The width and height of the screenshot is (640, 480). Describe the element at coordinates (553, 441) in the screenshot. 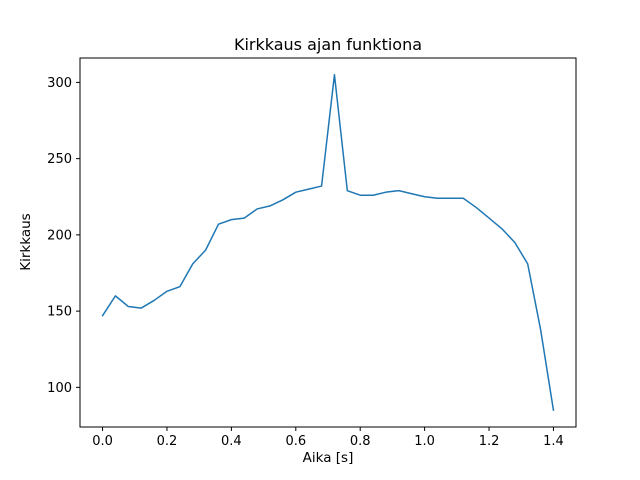

I see `x-tick-label: 1.4` at that location.